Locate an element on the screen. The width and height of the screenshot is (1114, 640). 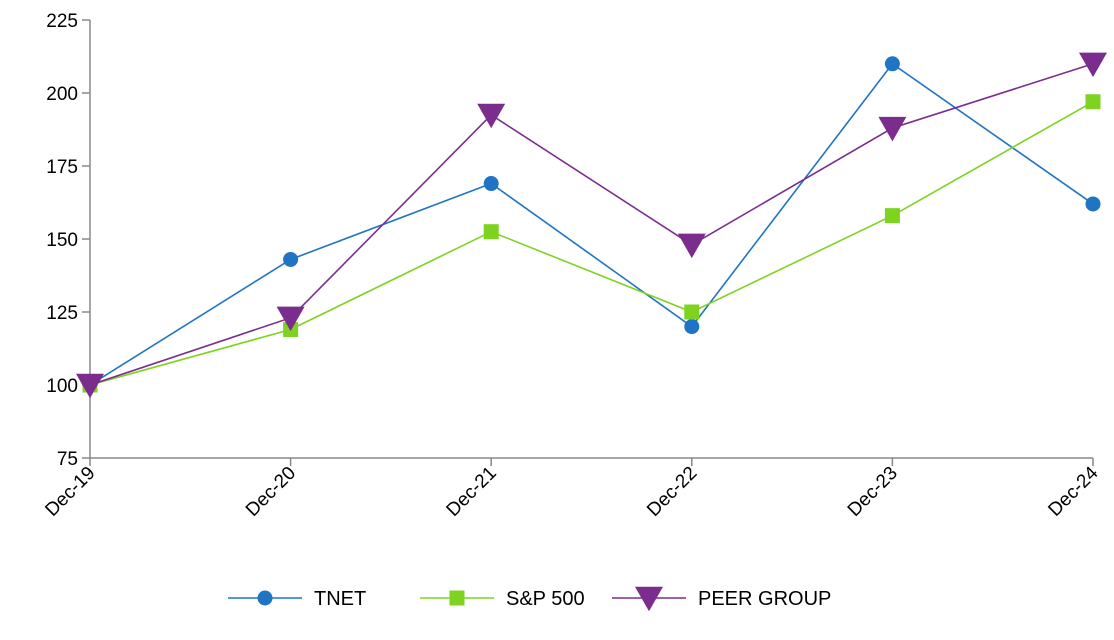
legend-label: S&P 500 is located at coordinates (545, 599).